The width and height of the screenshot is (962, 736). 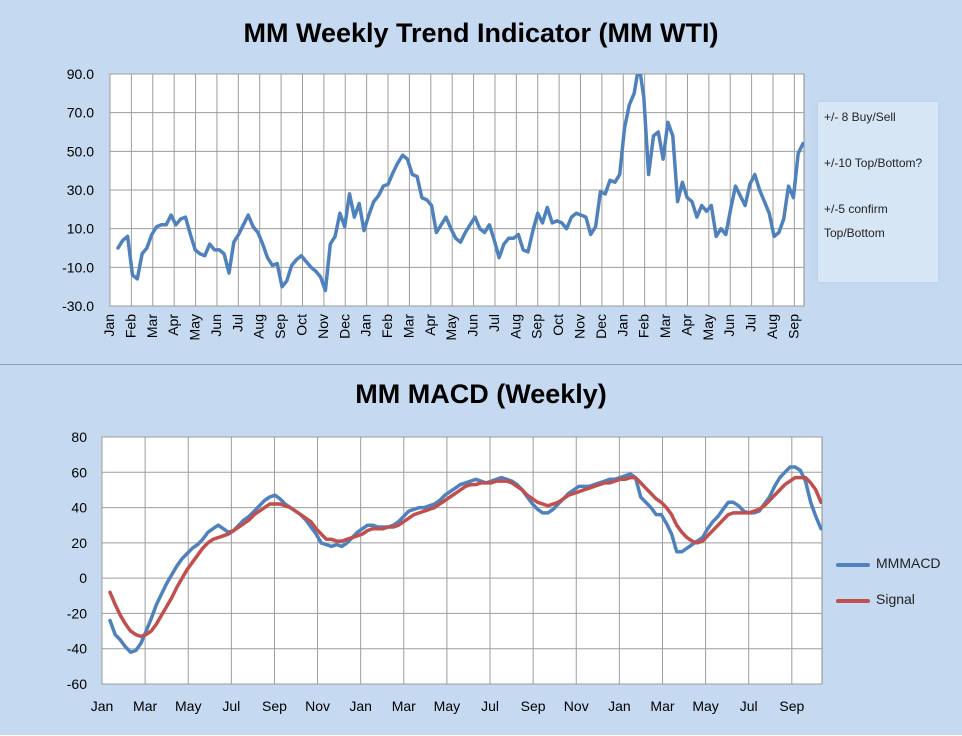 I want to click on wti-note-confirm: +/-5 confirm, so click(x=856, y=209).